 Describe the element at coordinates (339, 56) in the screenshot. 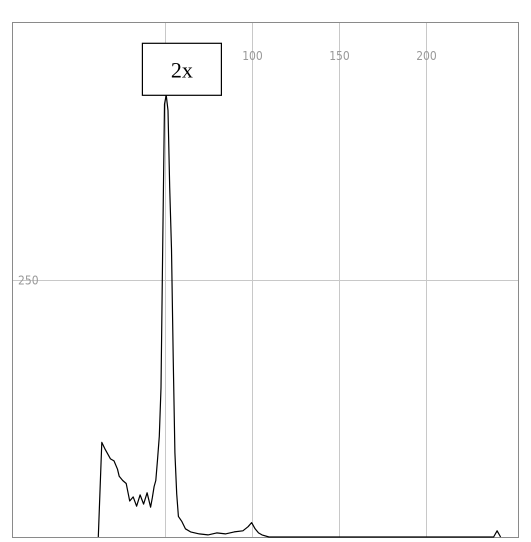

I see `x-tick-label: 150` at that location.